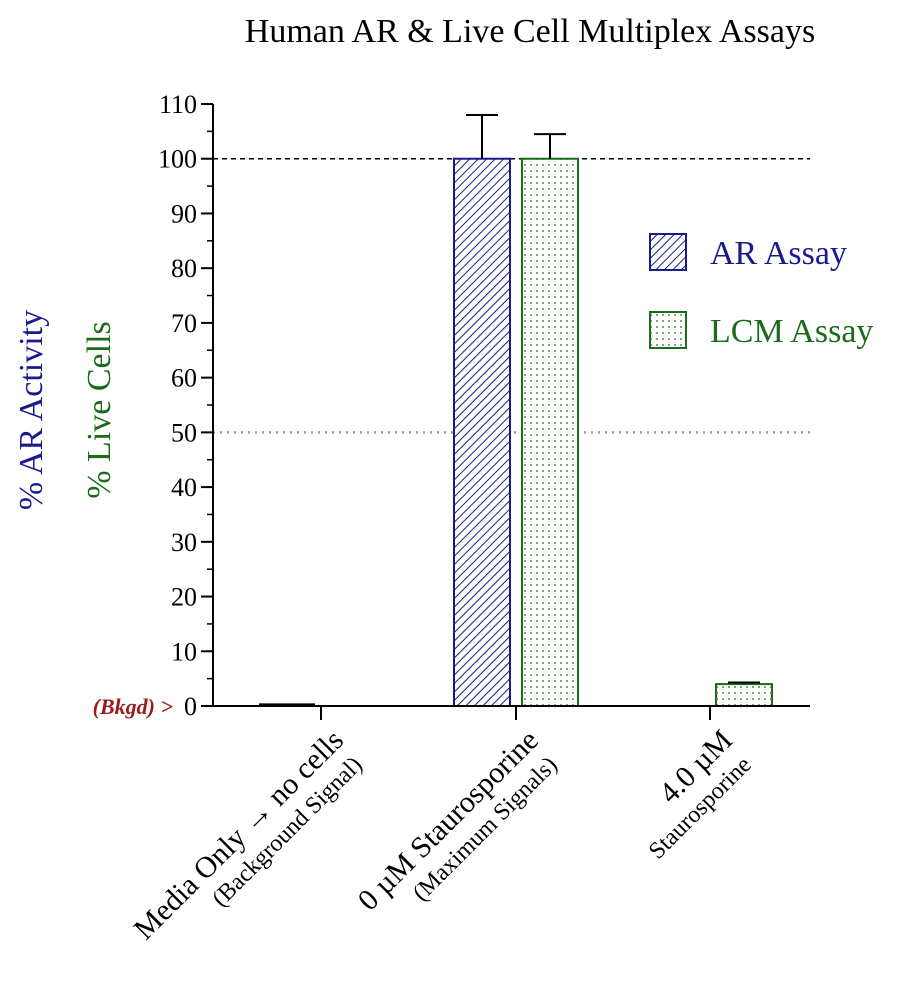  Describe the element at coordinates (190, 706) in the screenshot. I see `y-tick-label: 0` at that location.